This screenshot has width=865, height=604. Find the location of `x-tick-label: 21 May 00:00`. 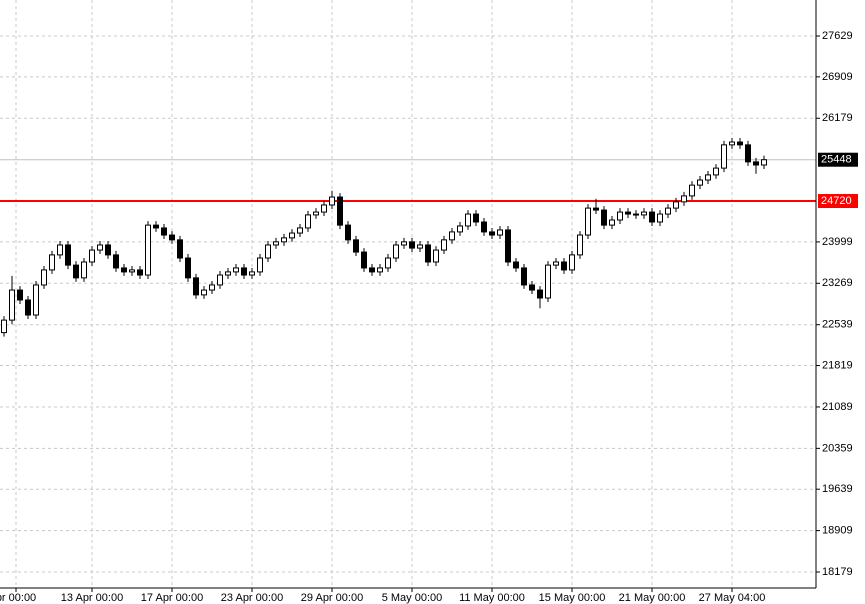

x-tick-label: 21 May 00:00 is located at coordinates (652, 598).